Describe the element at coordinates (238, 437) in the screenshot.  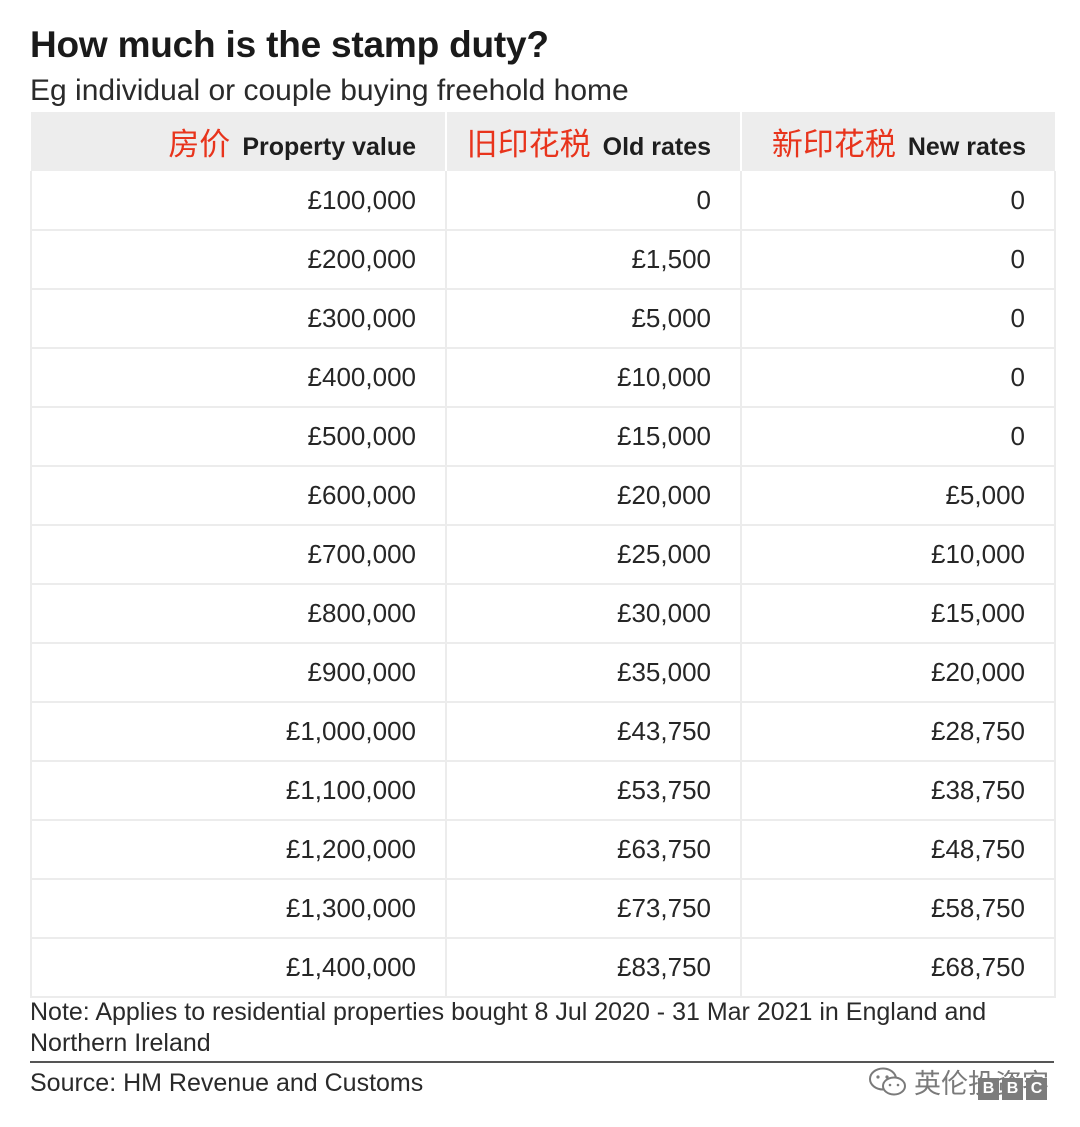
I see `property-value-cell: £500,000` at that location.